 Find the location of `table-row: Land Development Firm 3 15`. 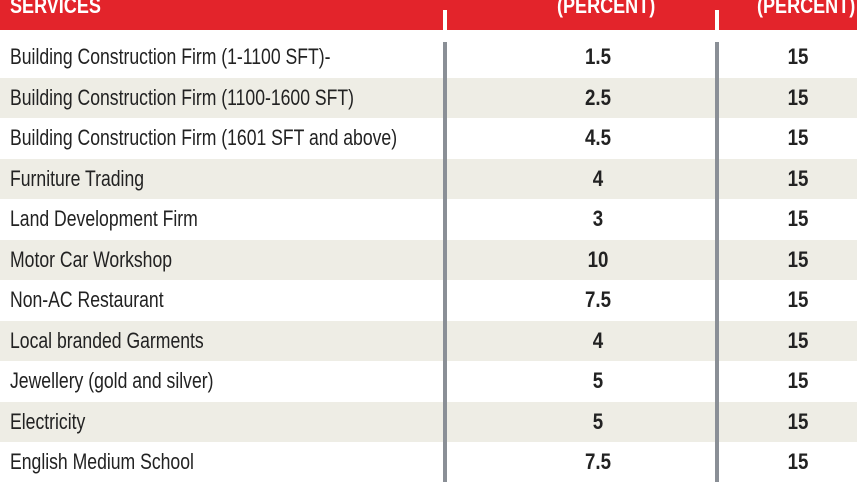

table-row: Land Development Firm 3 15 is located at coordinates (428, 219).